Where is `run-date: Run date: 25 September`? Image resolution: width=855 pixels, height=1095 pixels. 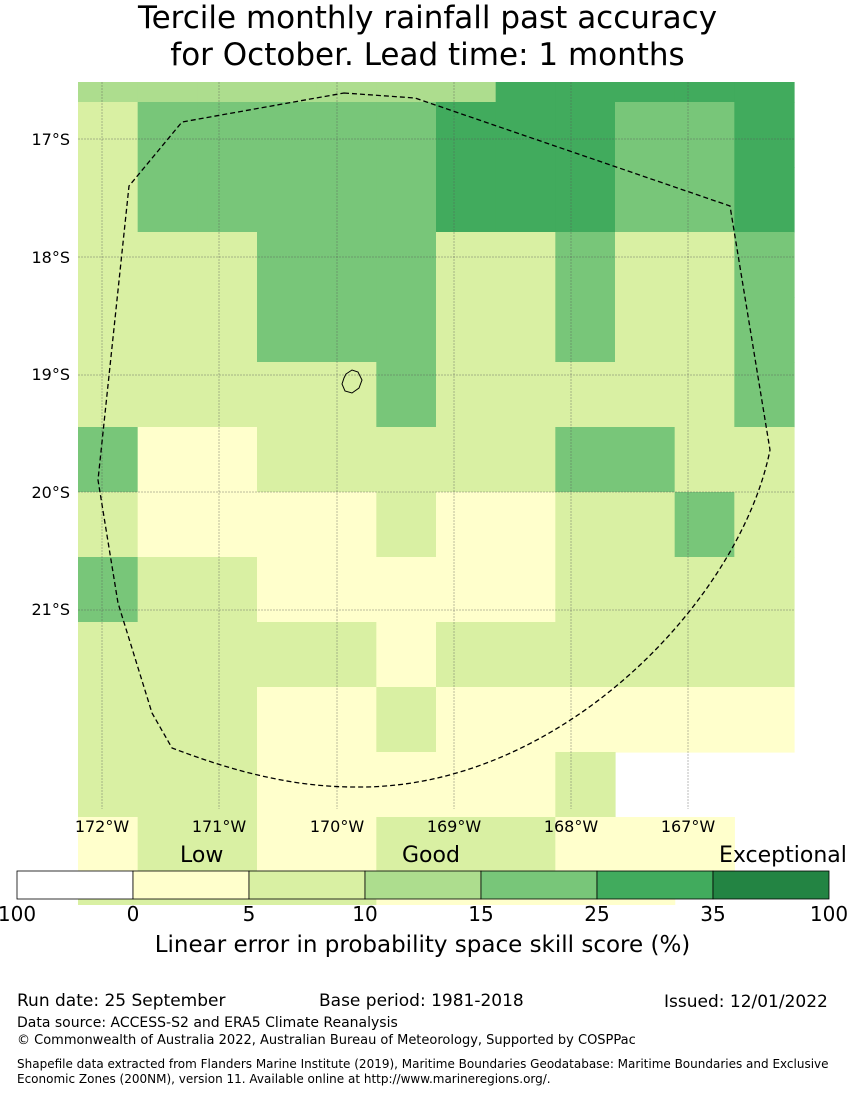 run-date: Run date: 25 September is located at coordinates (121, 1001).